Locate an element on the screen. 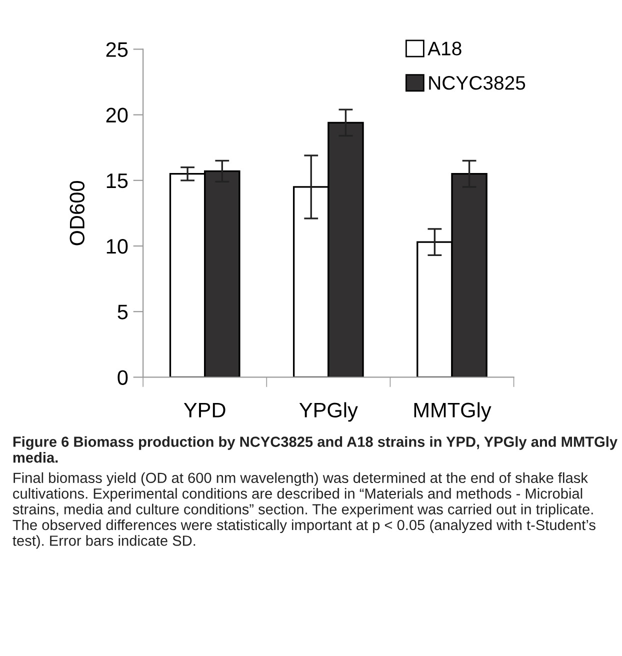 Image resolution: width=622 pixels, height=656 pixels. legend-label: A18 is located at coordinates (445, 49).